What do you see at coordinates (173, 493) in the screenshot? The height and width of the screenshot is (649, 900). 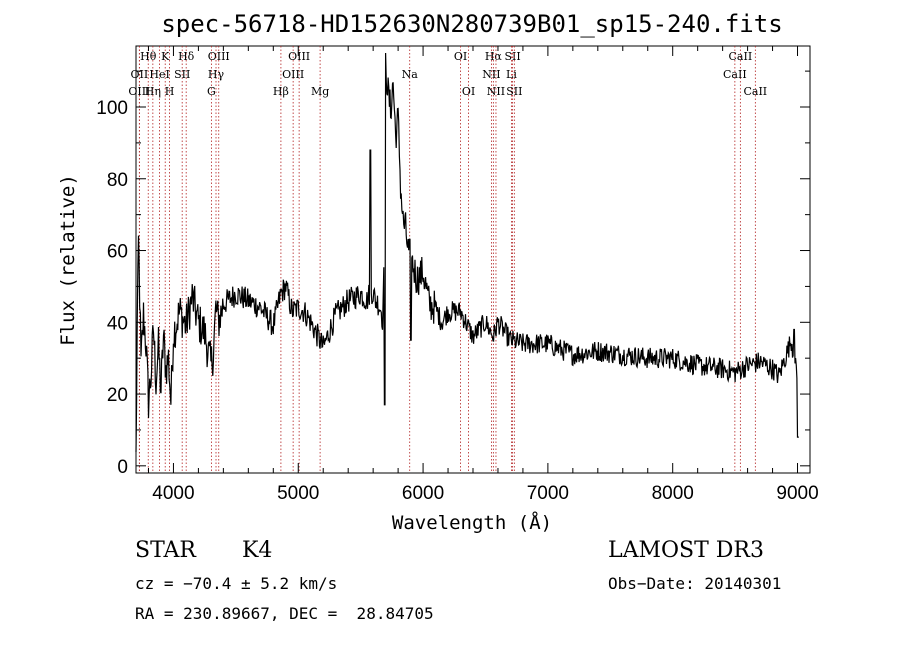 I see `x-tick-label: 4000` at bounding box center [173, 493].